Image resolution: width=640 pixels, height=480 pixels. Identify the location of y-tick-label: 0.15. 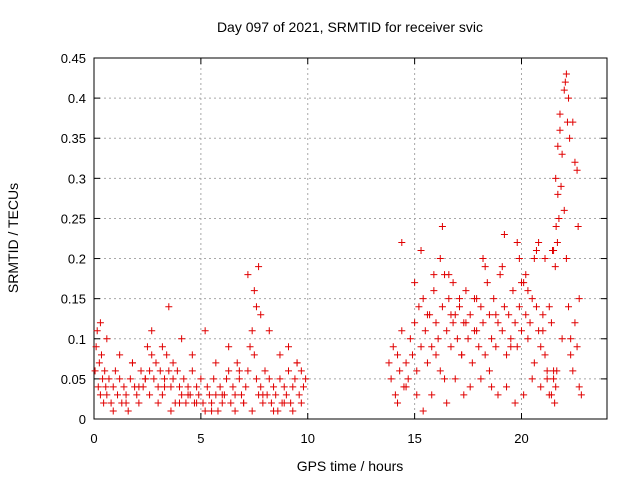
(73, 299).